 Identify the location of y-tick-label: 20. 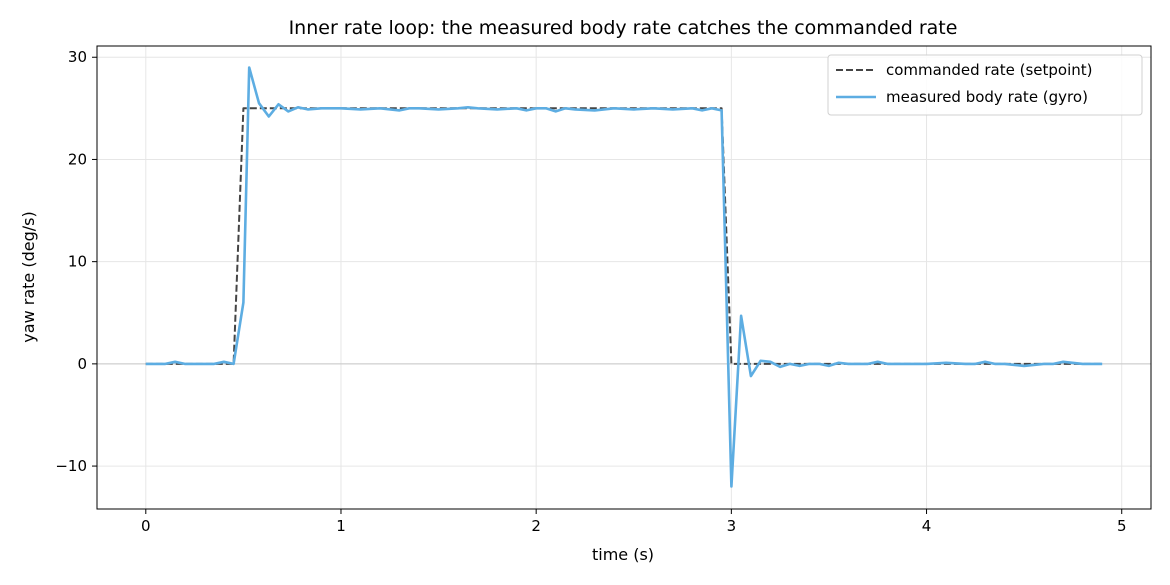
(77, 159).